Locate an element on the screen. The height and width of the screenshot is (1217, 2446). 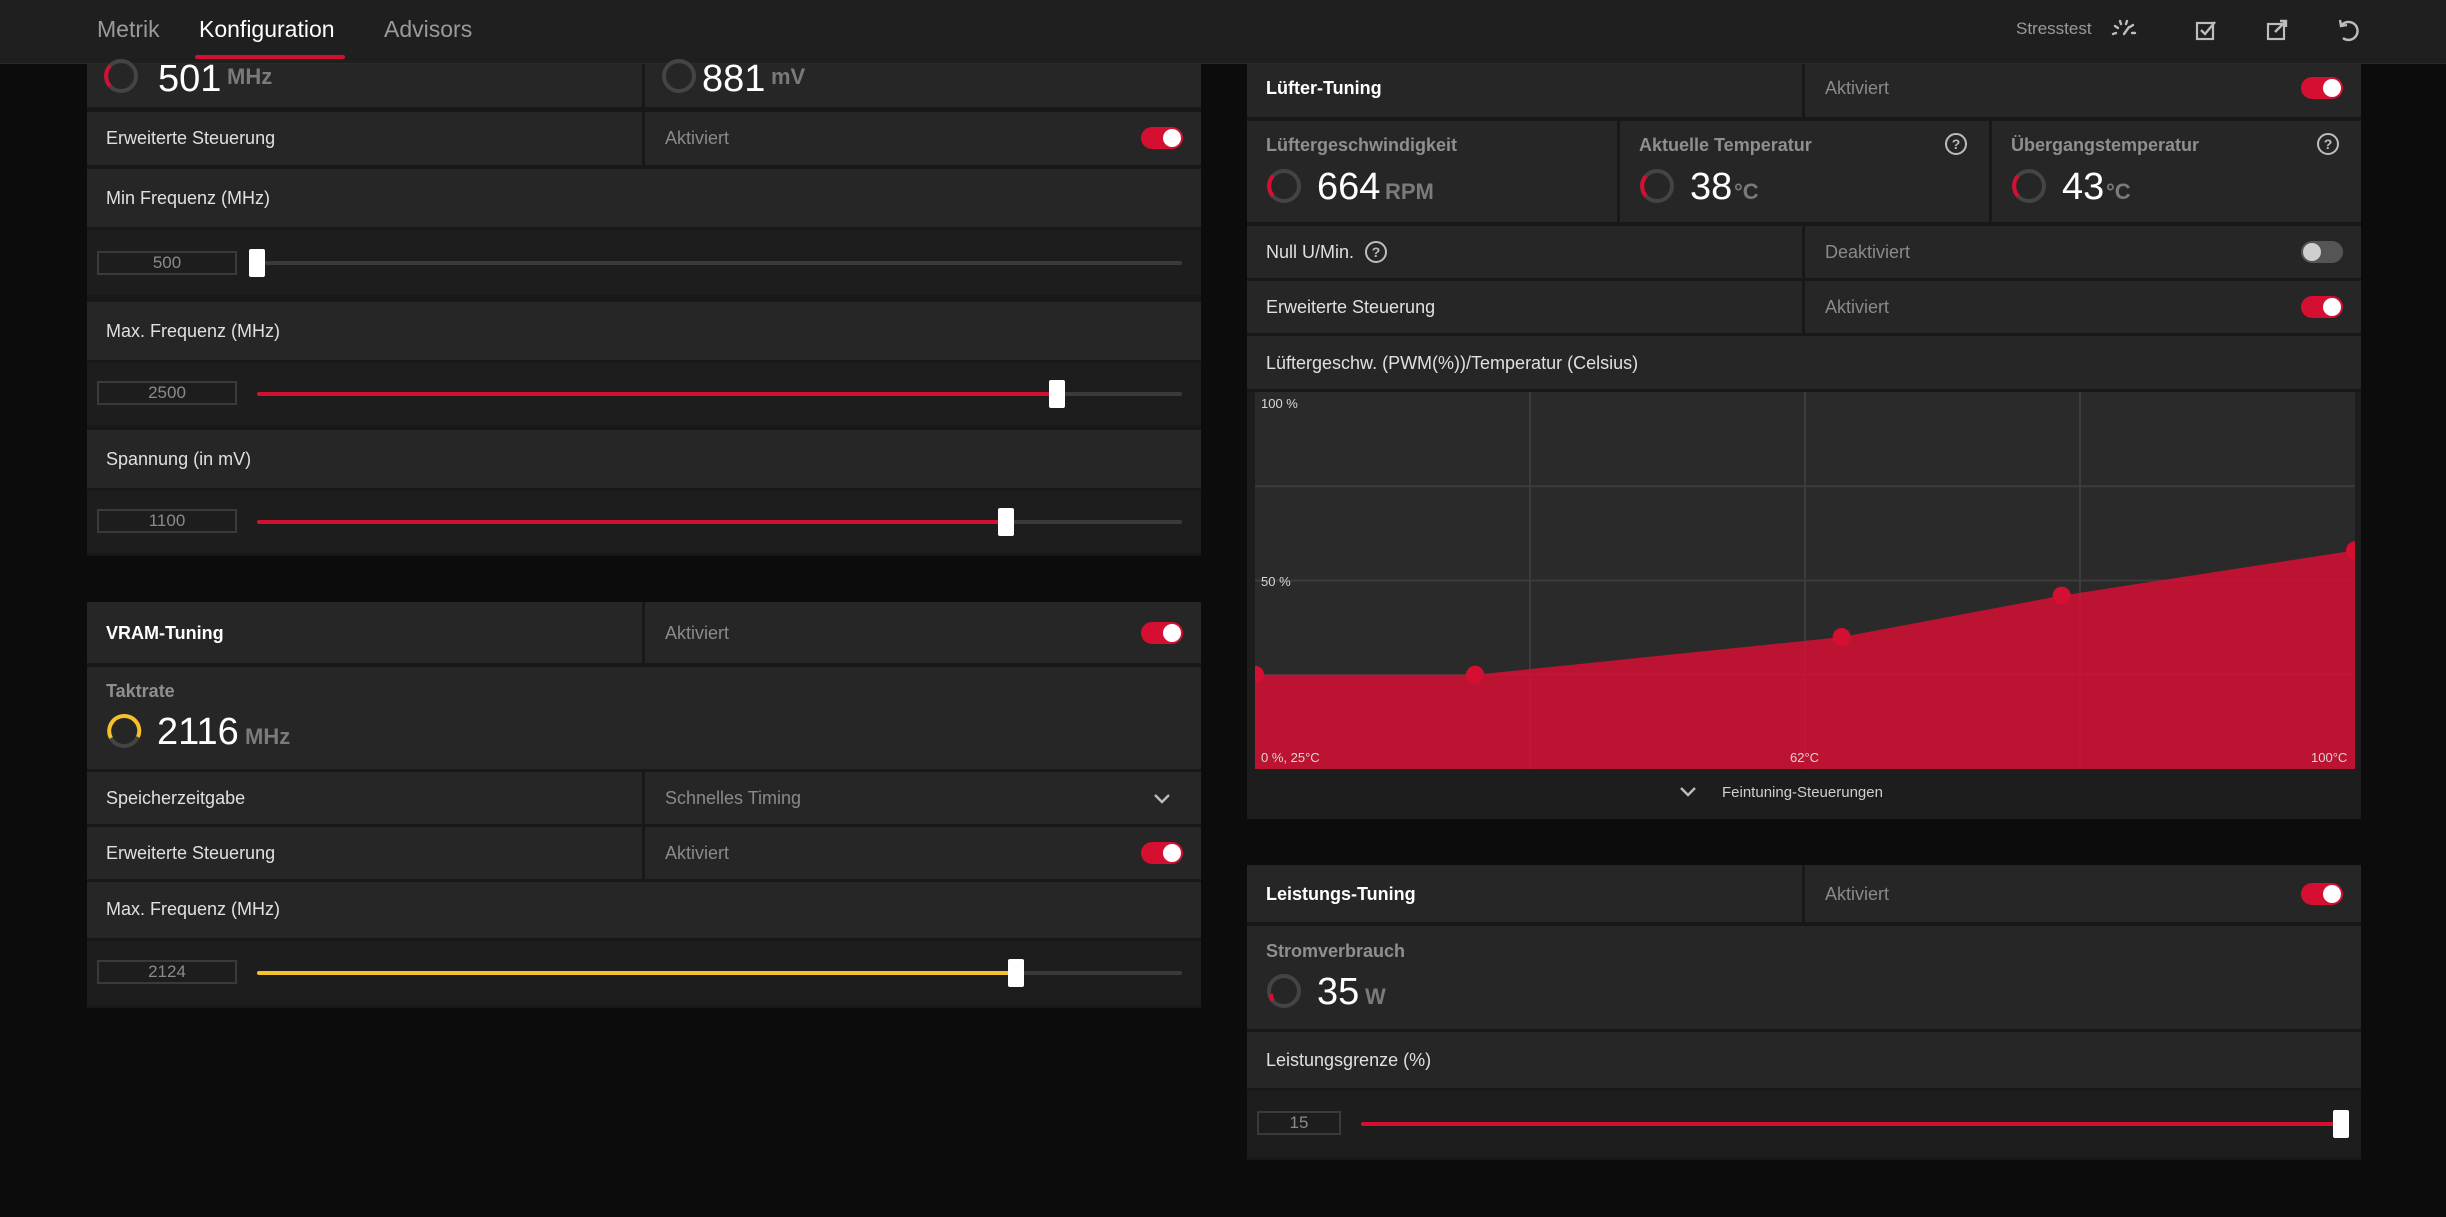
fan-curve-area is located at coordinates (1805, 659).